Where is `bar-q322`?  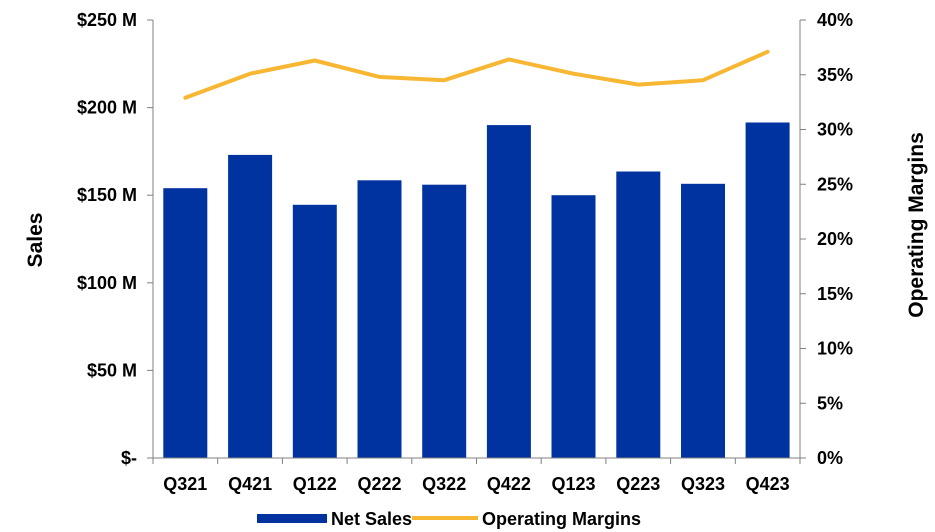
bar-q322 is located at coordinates (444, 321).